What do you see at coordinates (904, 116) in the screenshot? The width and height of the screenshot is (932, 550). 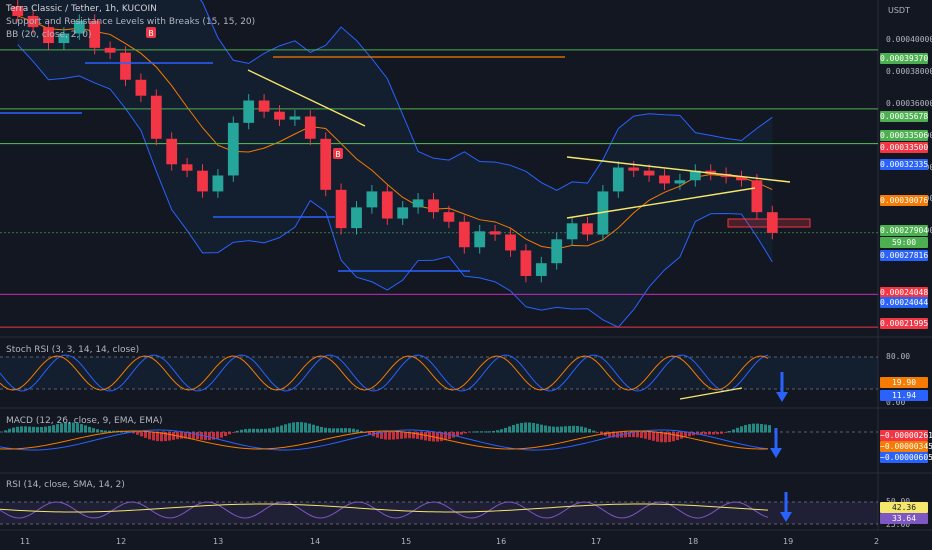 I see `price-tag: 0.00035678` at bounding box center [904, 116].